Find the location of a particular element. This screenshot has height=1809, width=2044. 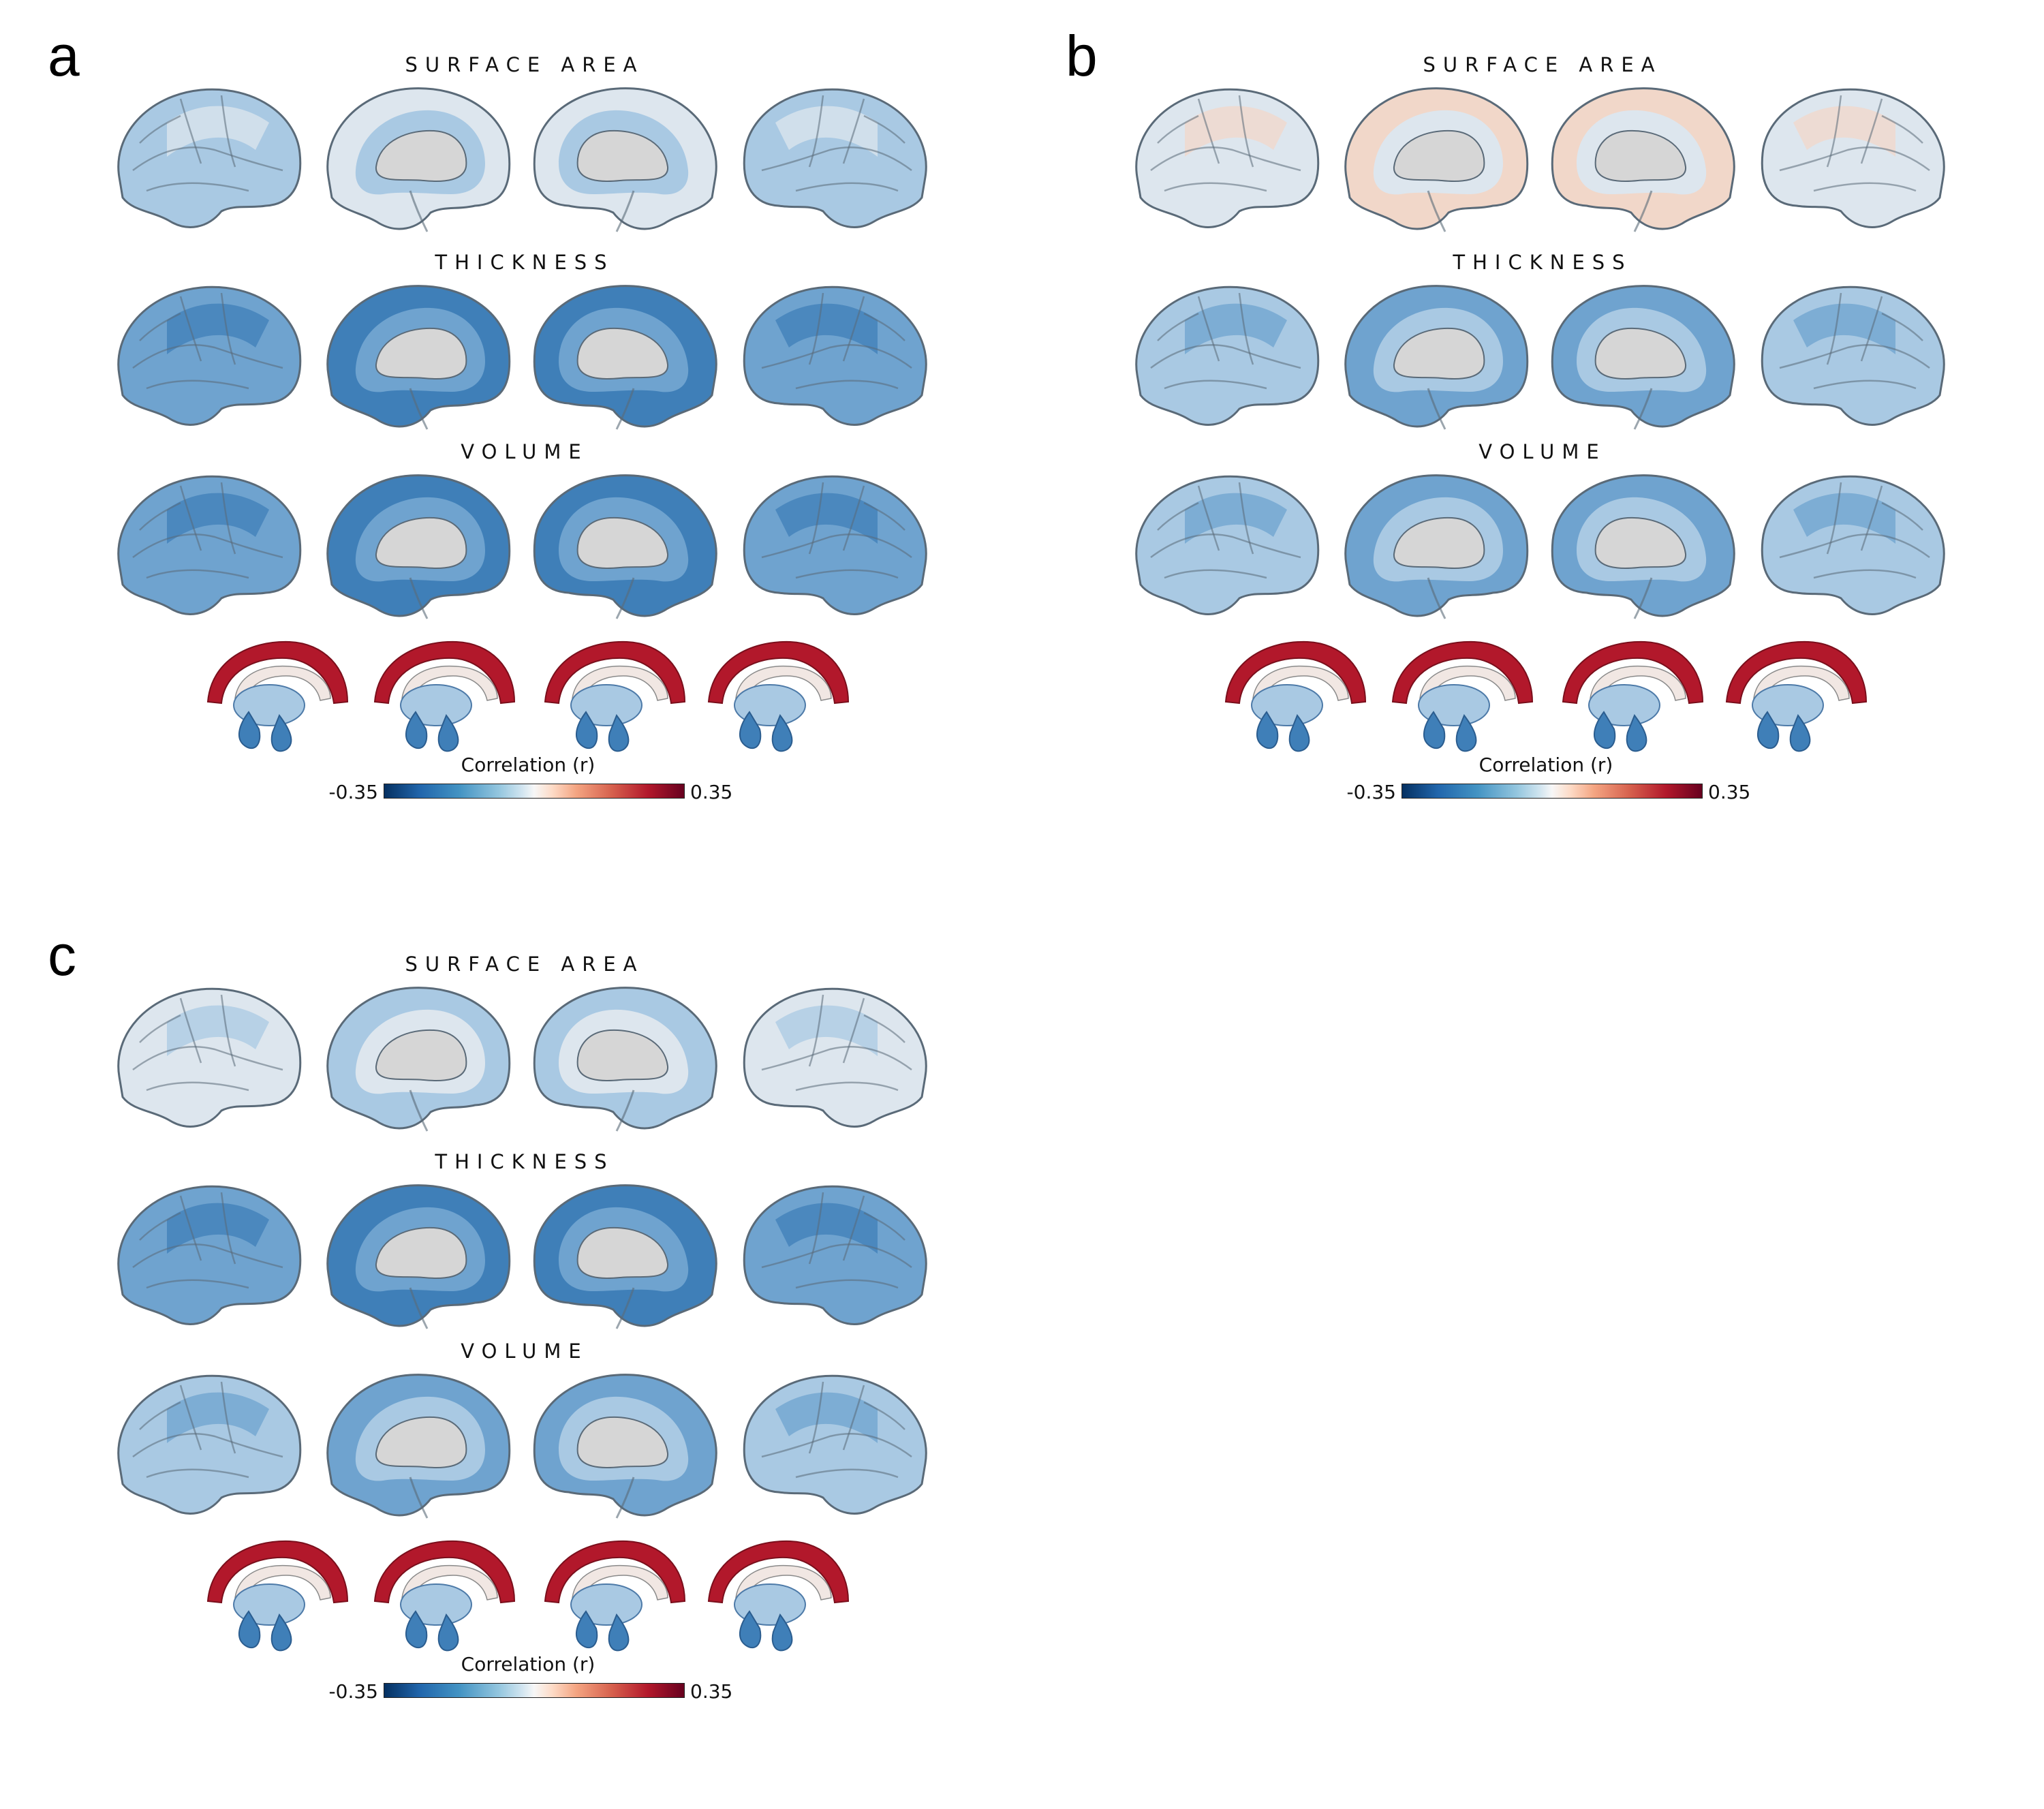

panel-label: a is located at coordinates (64, 56).